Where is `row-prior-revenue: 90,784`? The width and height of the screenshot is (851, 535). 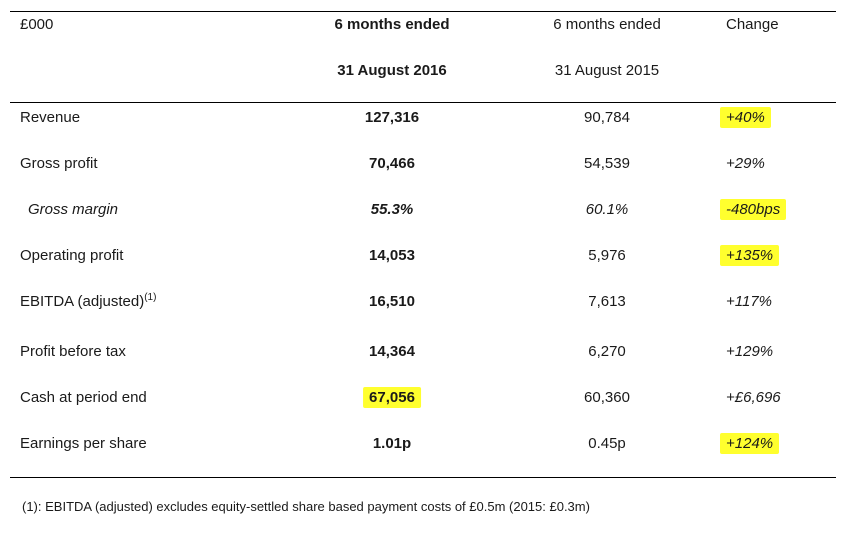
row-prior-revenue: 90,784 is located at coordinates (607, 117).